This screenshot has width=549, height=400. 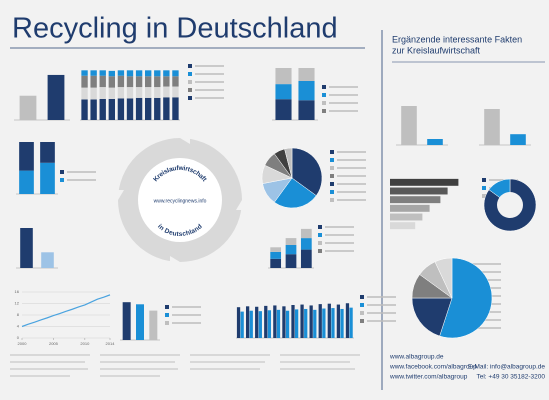 What do you see at coordinates (17, 291) in the screenshot?
I see `y-tick-label: 16` at bounding box center [17, 291].